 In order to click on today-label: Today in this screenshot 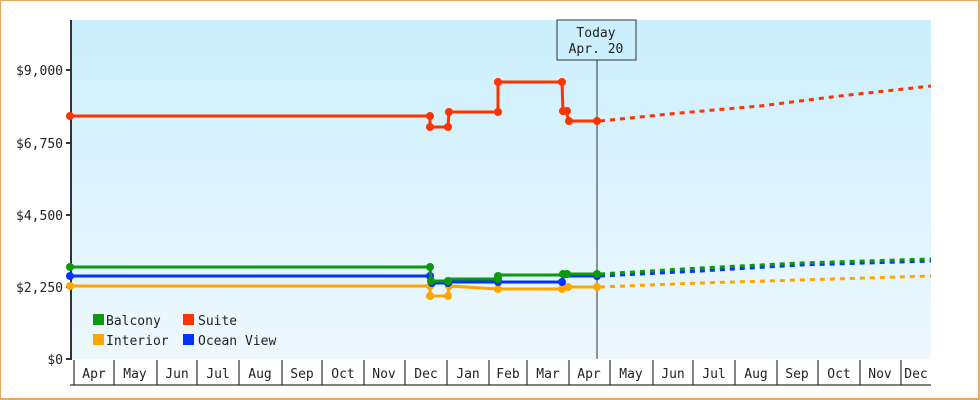, I will do `click(595, 33)`.